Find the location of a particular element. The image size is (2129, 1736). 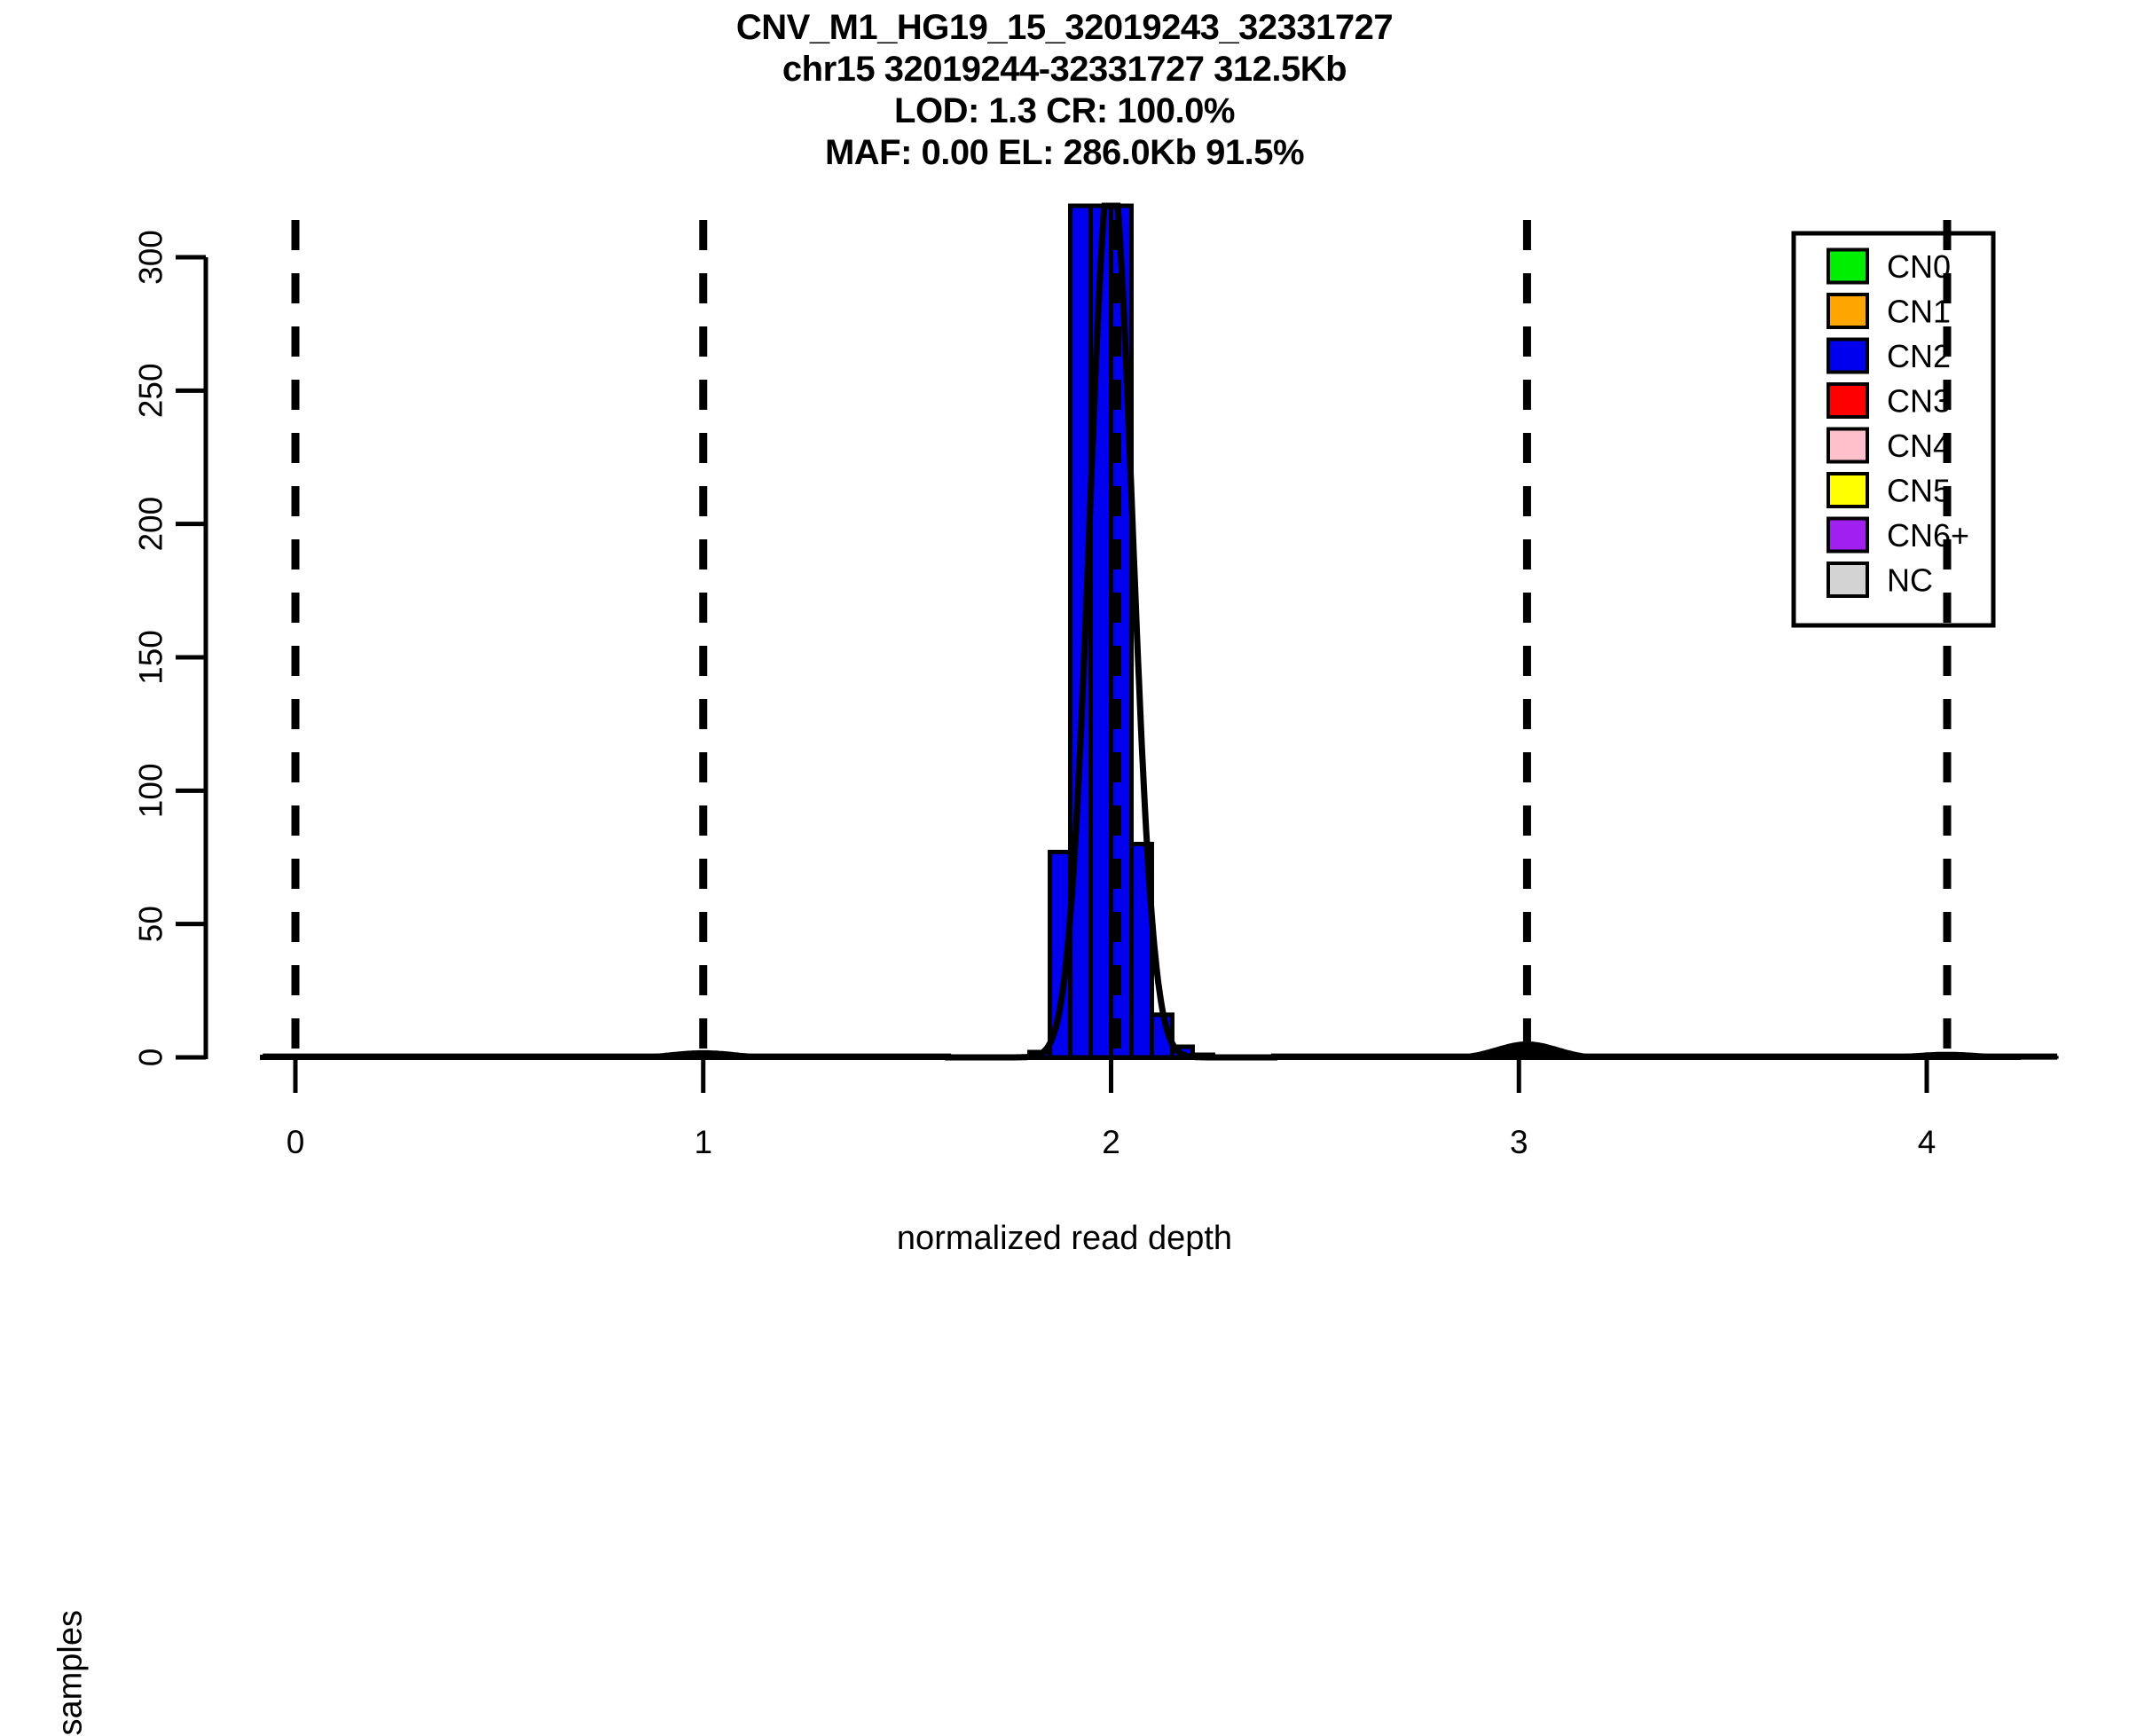

legend-item: CN3 is located at coordinates (1889, 401).